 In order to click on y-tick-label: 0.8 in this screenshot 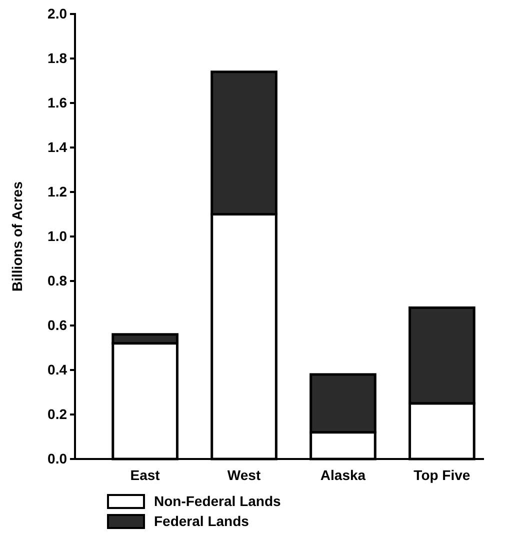, I will do `click(58, 280)`.